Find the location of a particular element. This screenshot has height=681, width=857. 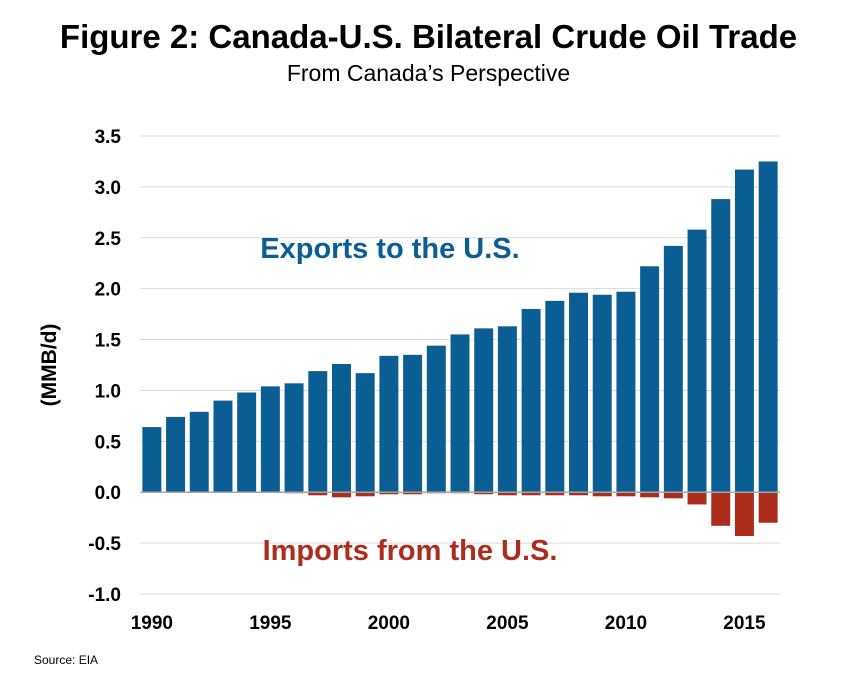

exports-annotation: Exports to the U.S. is located at coordinates (389, 249).